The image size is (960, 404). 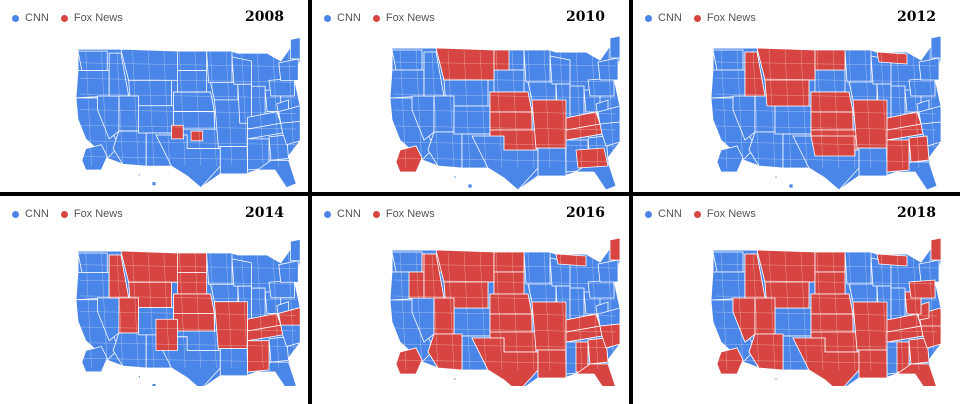 I want to click on fox-region-mo-arkansas, so click(x=870, y=124).